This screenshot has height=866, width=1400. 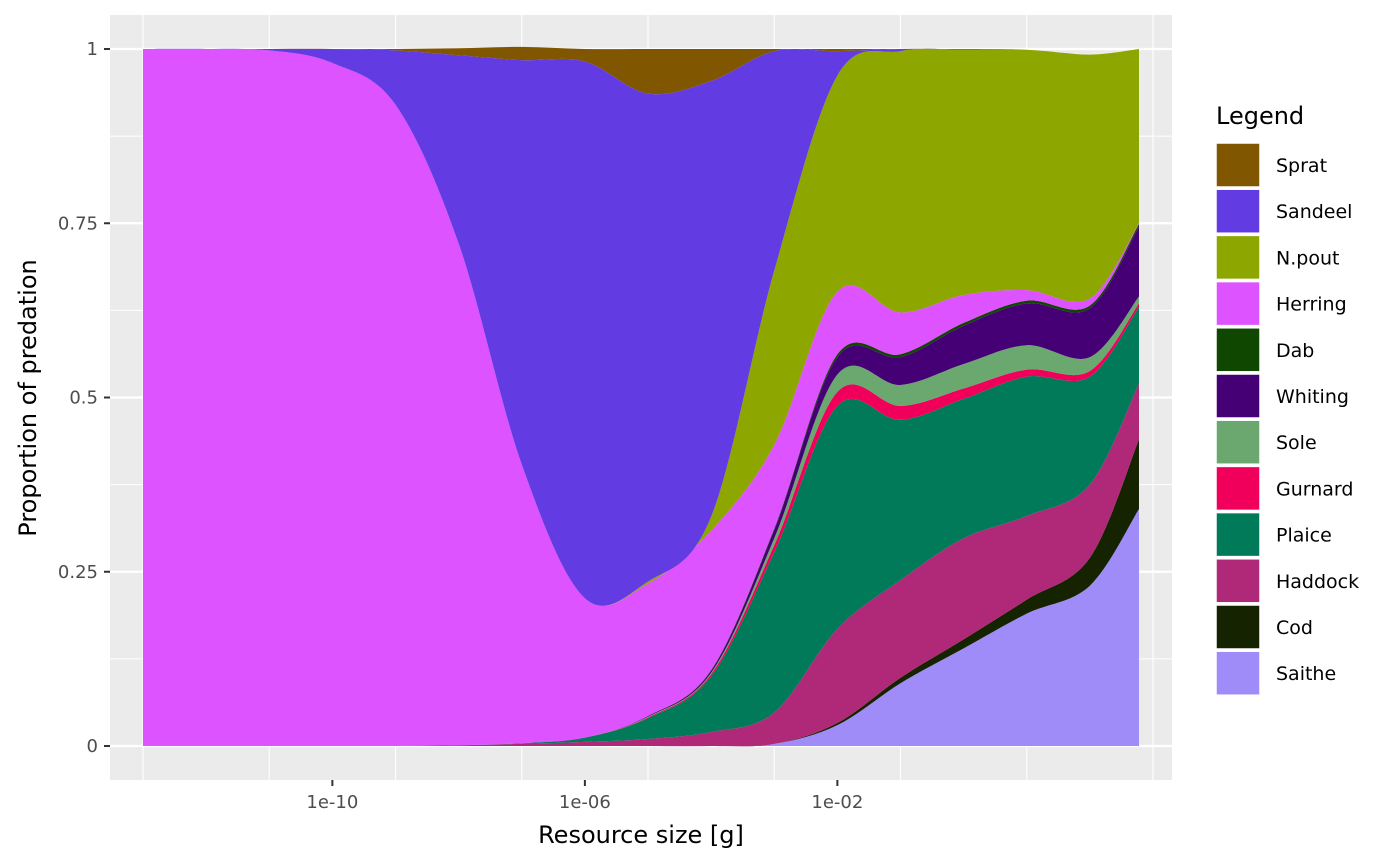 I want to click on legend-label-plaice: Plaice, so click(x=1304, y=536).